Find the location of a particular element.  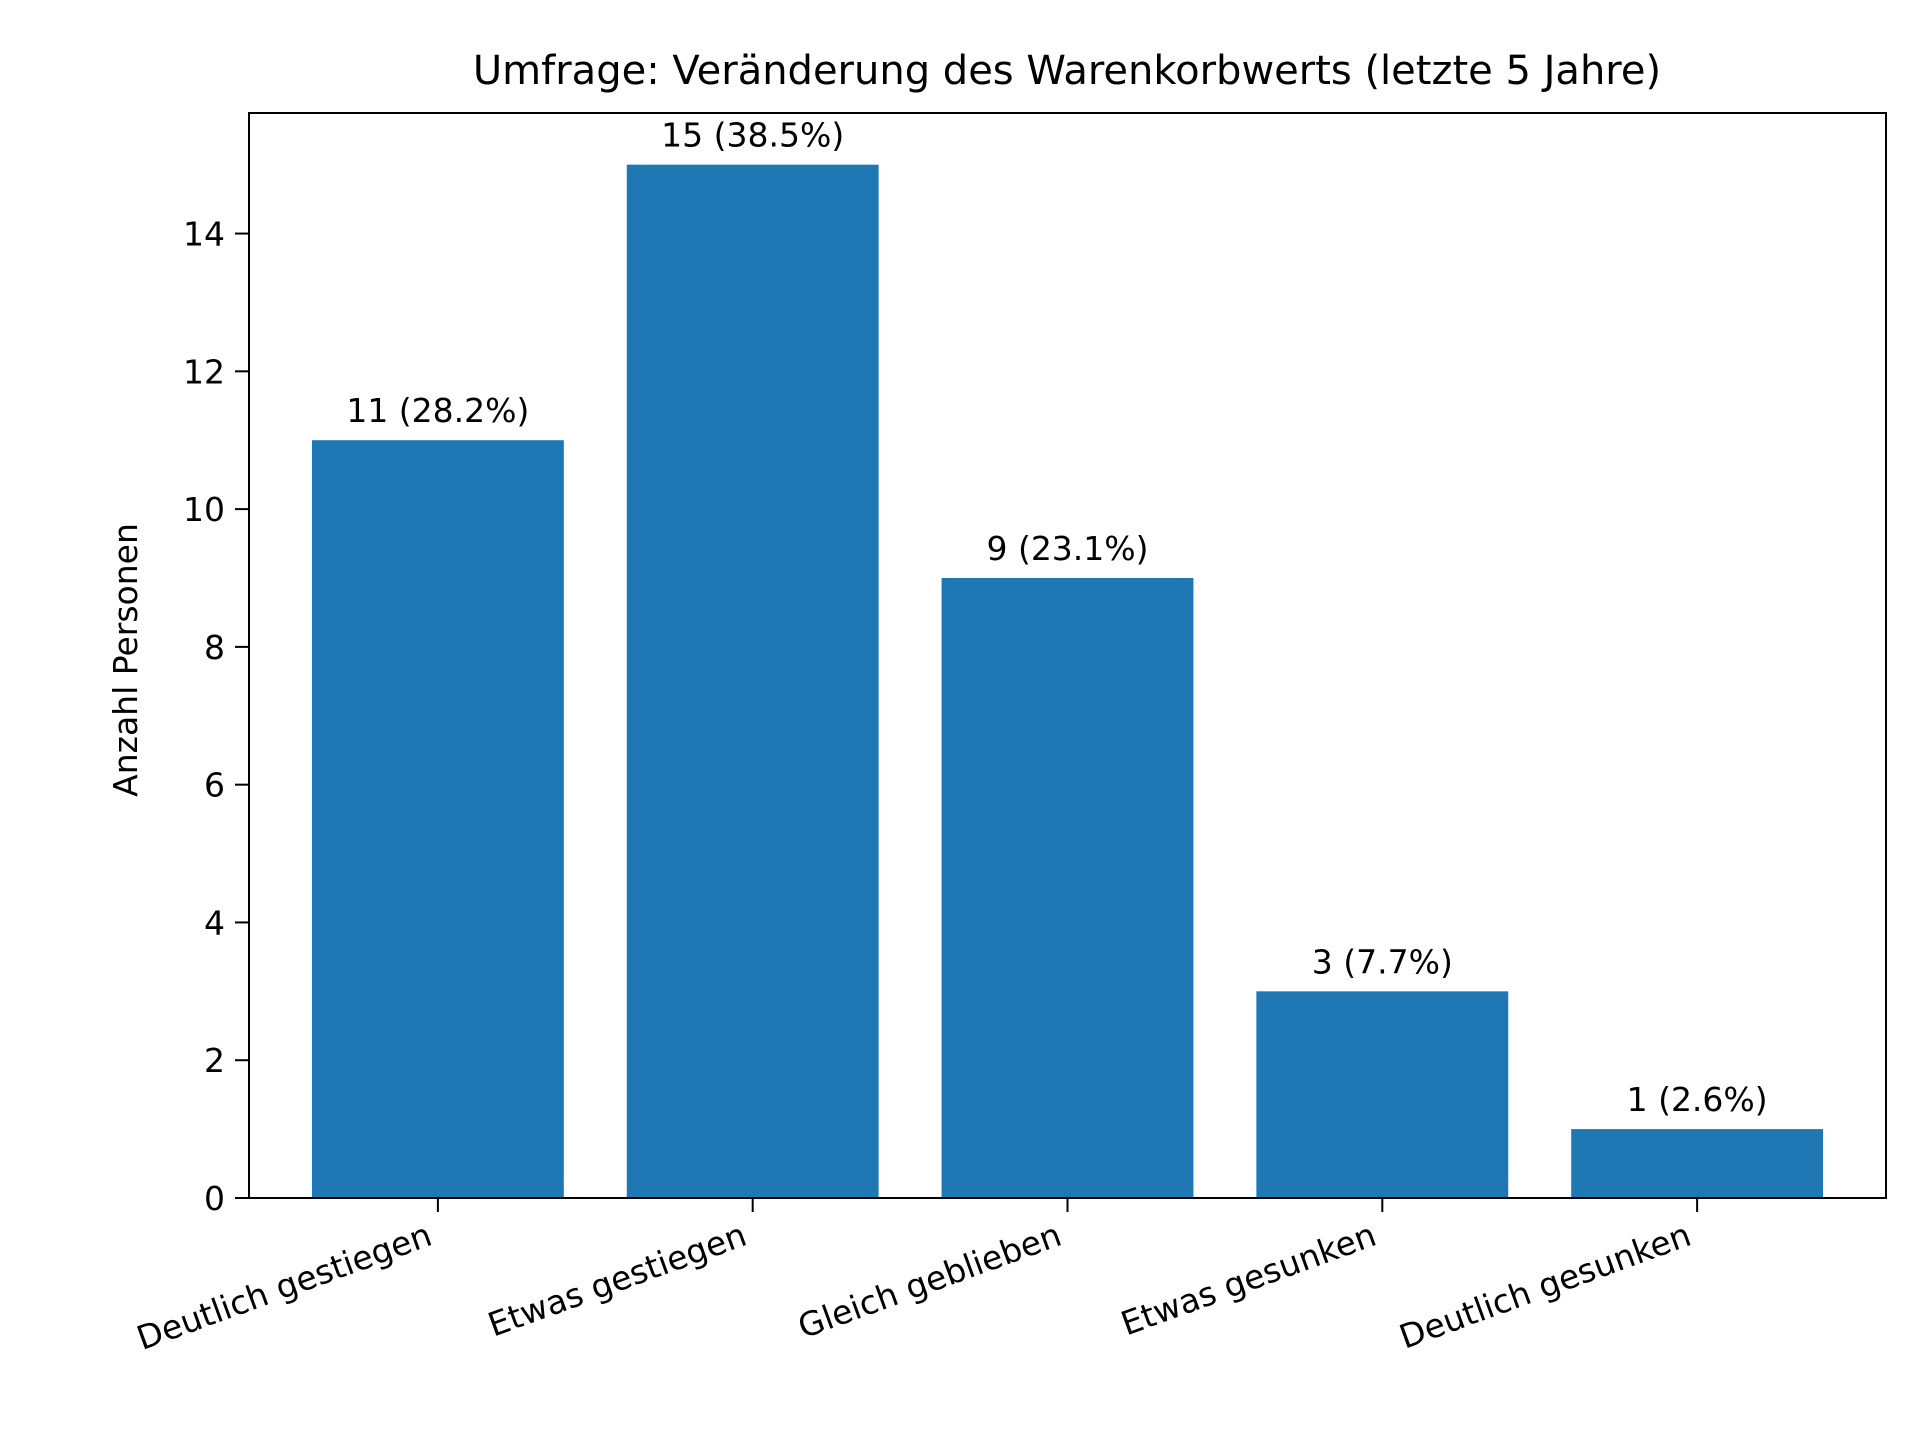

y-axis-label: Anzahl Personen is located at coordinates (125, 660).